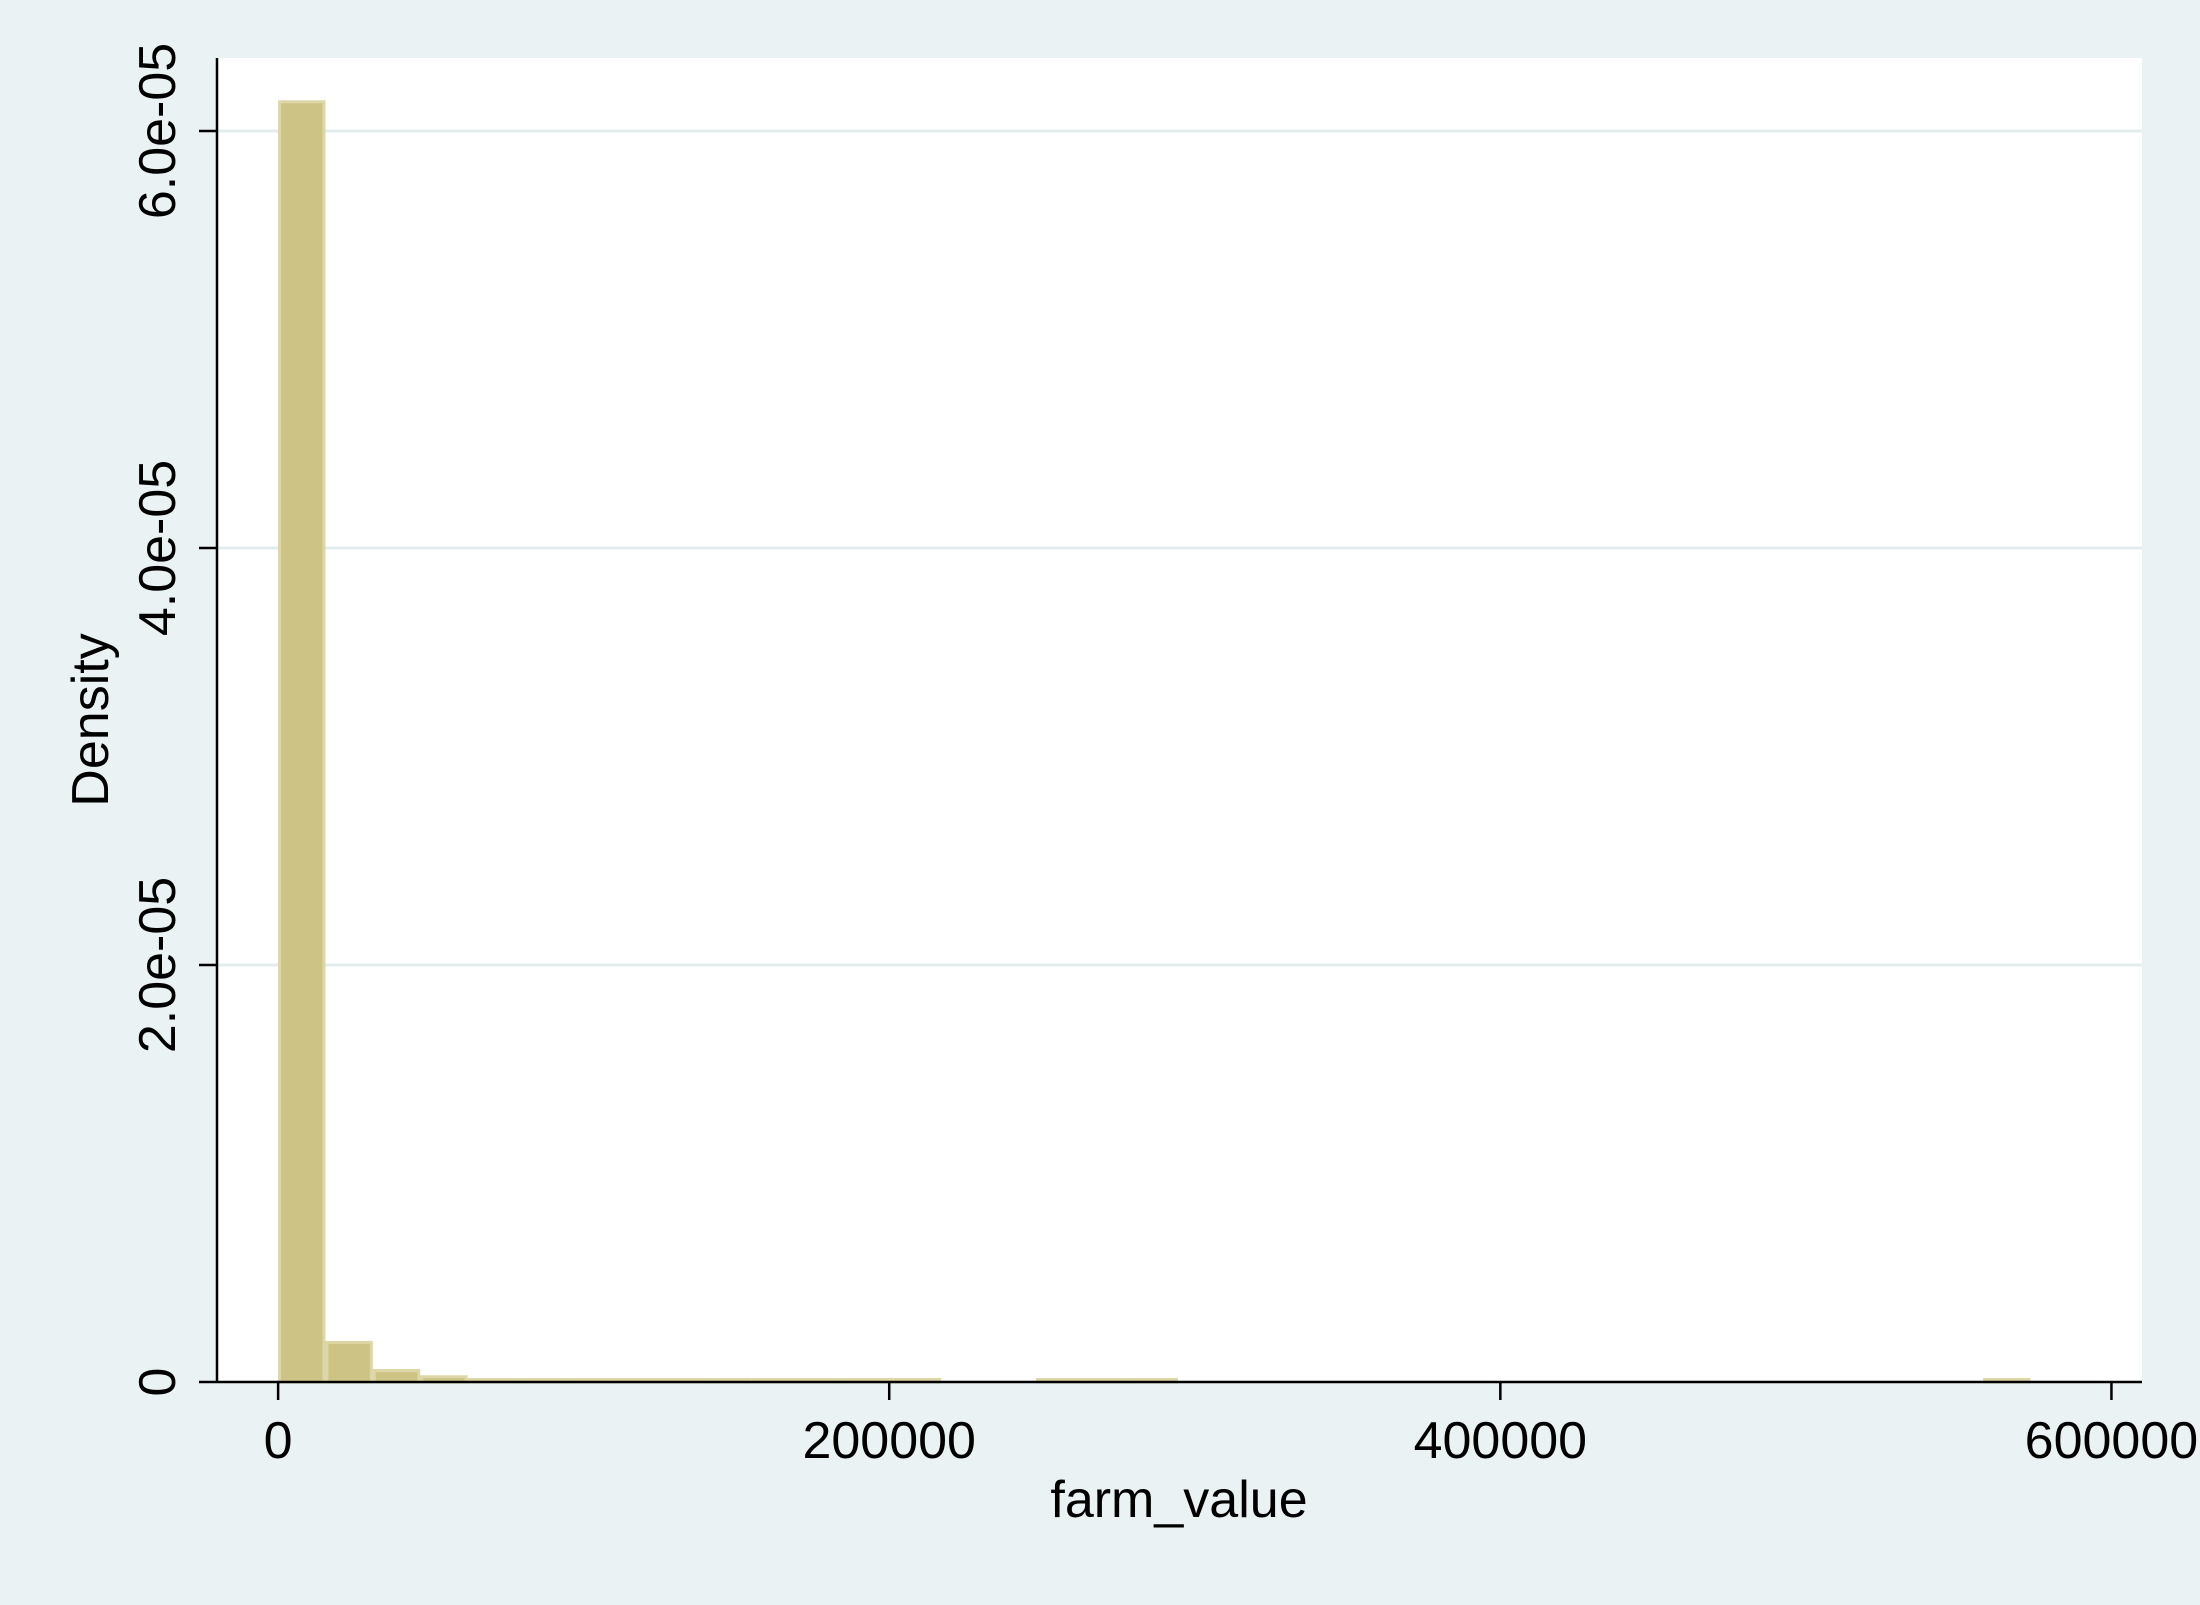  What do you see at coordinates (1178, 1500) in the screenshot?
I see `x-axis-title: farm_value` at bounding box center [1178, 1500].